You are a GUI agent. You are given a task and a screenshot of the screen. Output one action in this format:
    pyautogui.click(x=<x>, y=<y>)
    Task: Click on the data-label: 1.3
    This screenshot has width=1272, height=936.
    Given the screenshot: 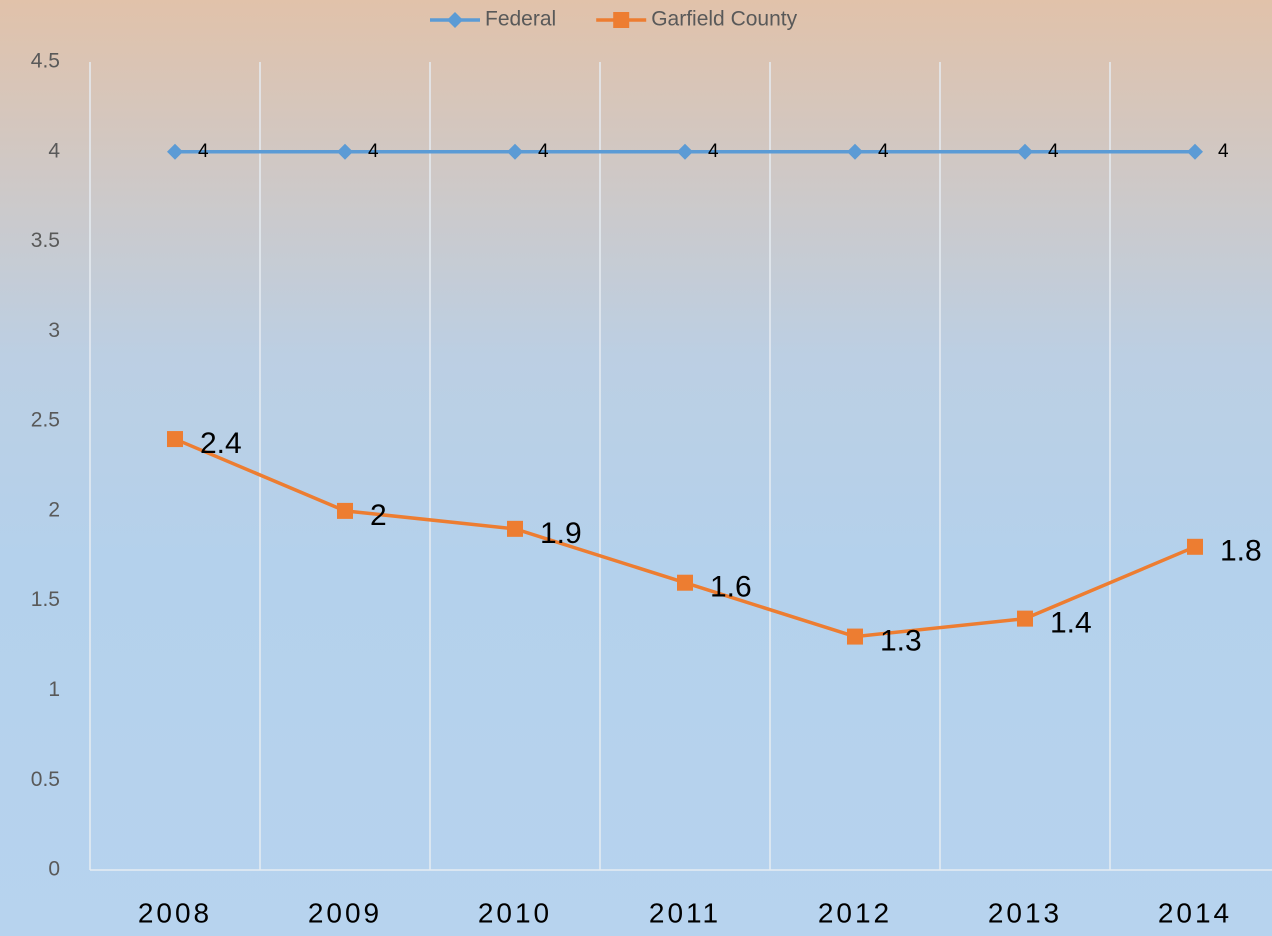 What is the action you would take?
    pyautogui.click(x=901, y=640)
    